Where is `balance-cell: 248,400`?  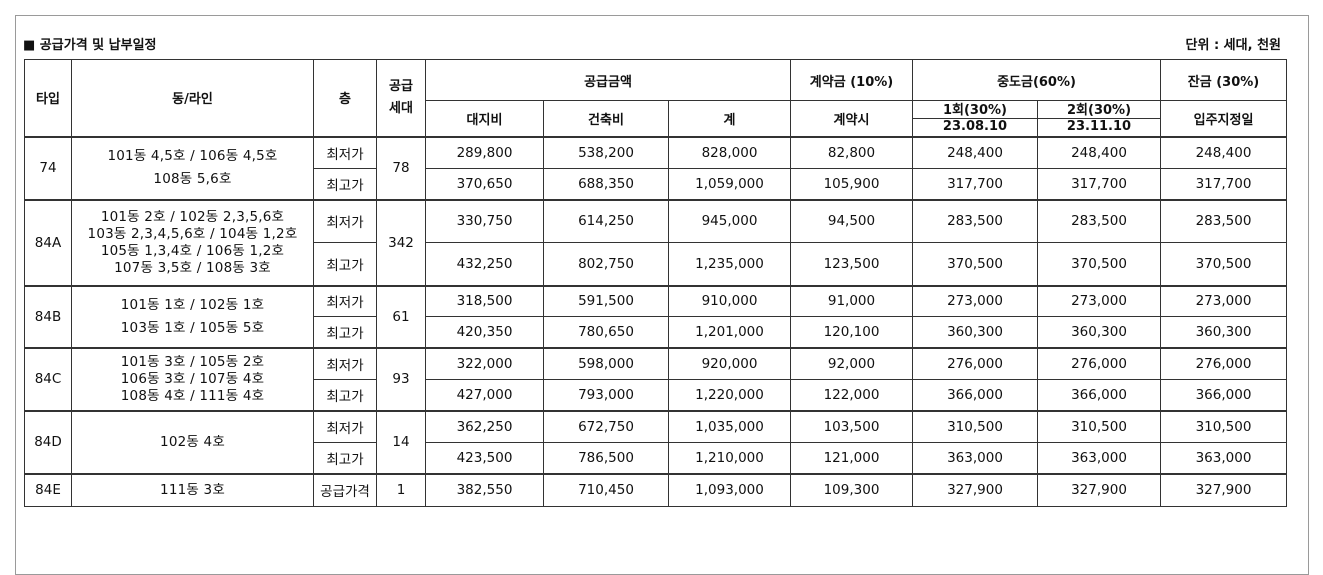 balance-cell: 248,400 is located at coordinates (1224, 152).